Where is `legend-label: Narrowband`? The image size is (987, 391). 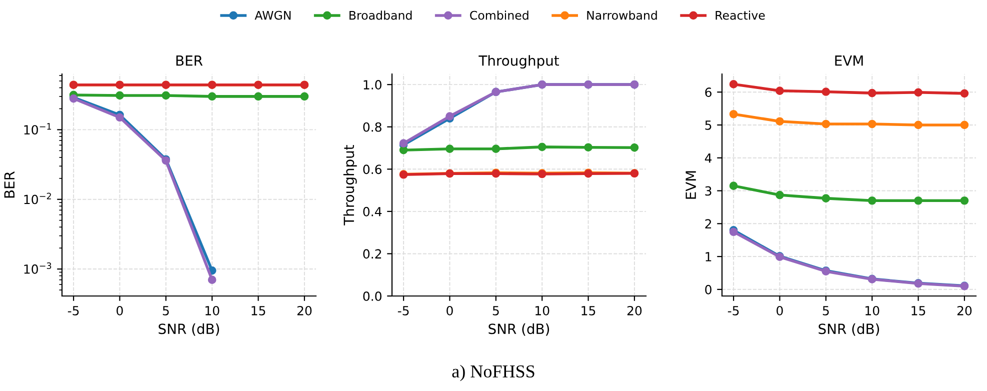
legend-label: Narrowband is located at coordinates (622, 15).